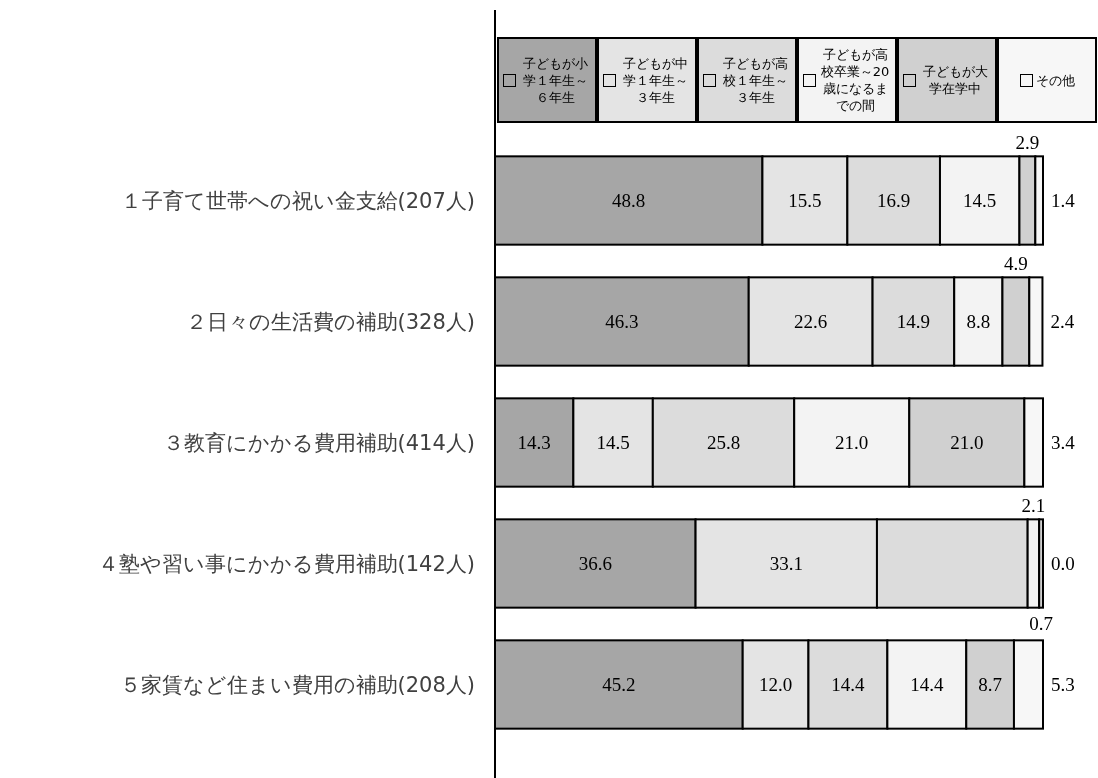 The image size is (1098, 778). What do you see at coordinates (1063, 684) in the screenshot?
I see `data-label: 5.3` at bounding box center [1063, 684].